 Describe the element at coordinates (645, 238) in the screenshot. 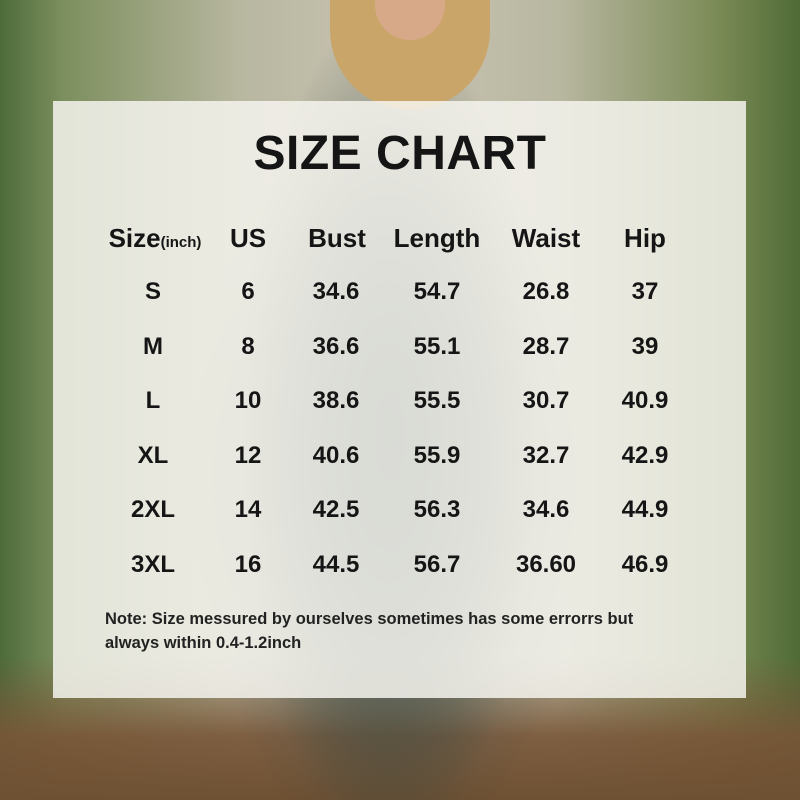

I see `header-hip: Hip` at that location.